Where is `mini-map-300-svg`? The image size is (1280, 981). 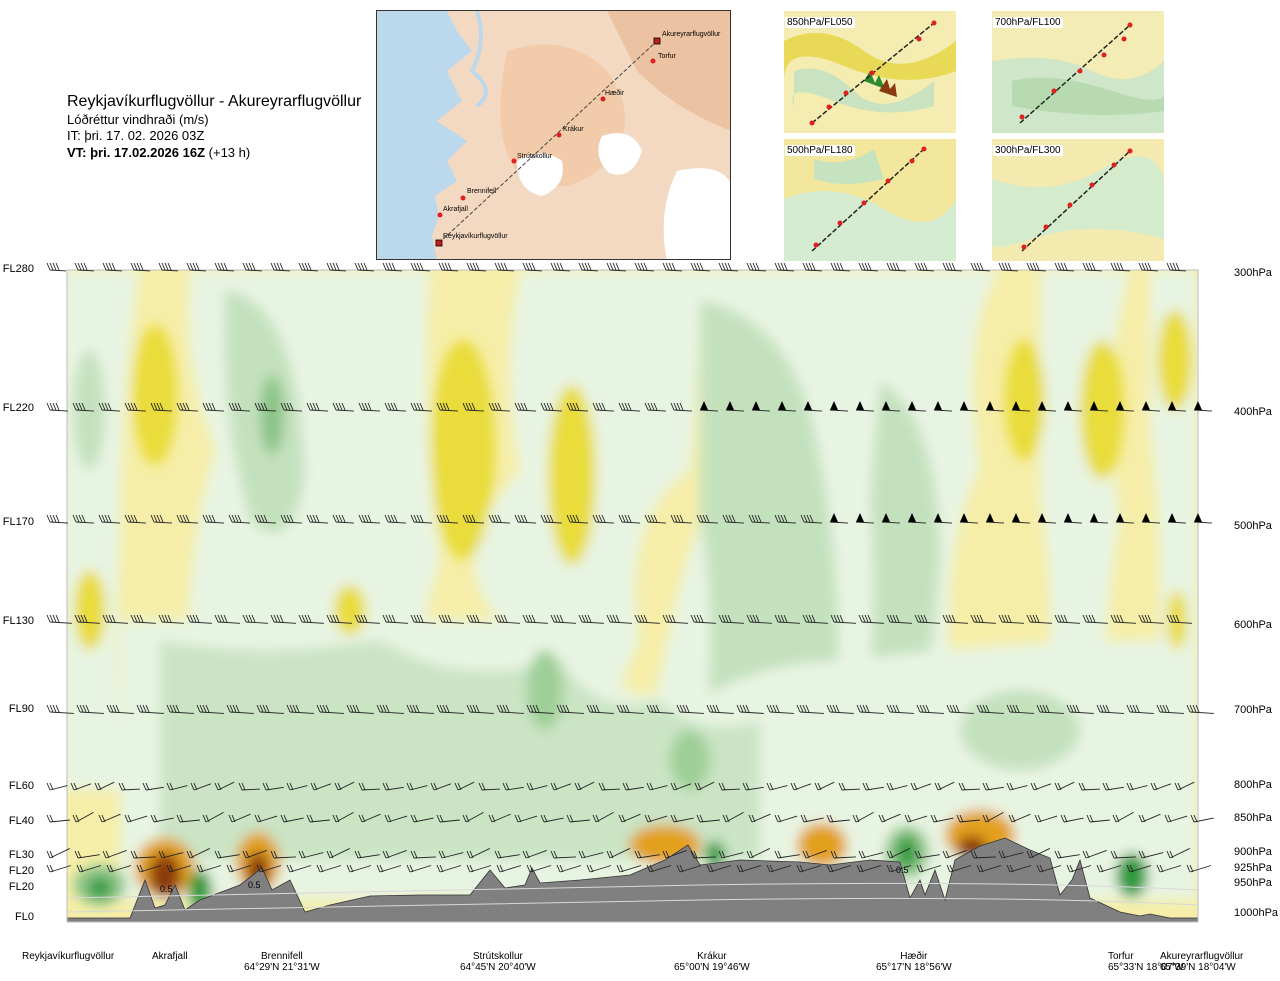
mini-map-300-svg is located at coordinates (1078, 200).